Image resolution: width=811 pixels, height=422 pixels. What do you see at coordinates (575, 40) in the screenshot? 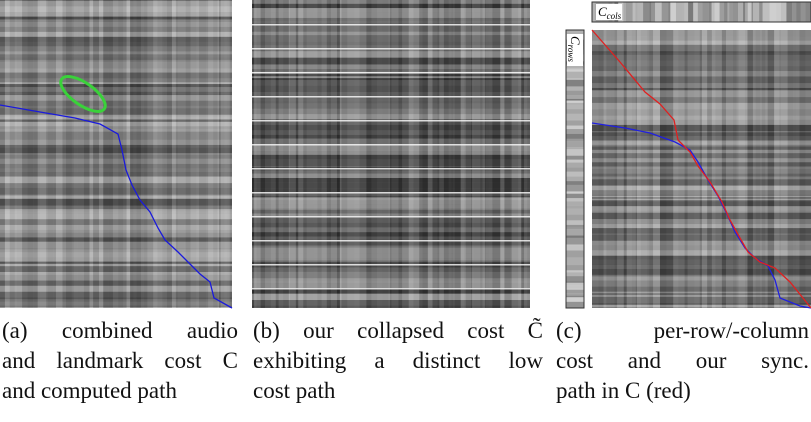
I see `label-symbol: C` at bounding box center [575, 40].